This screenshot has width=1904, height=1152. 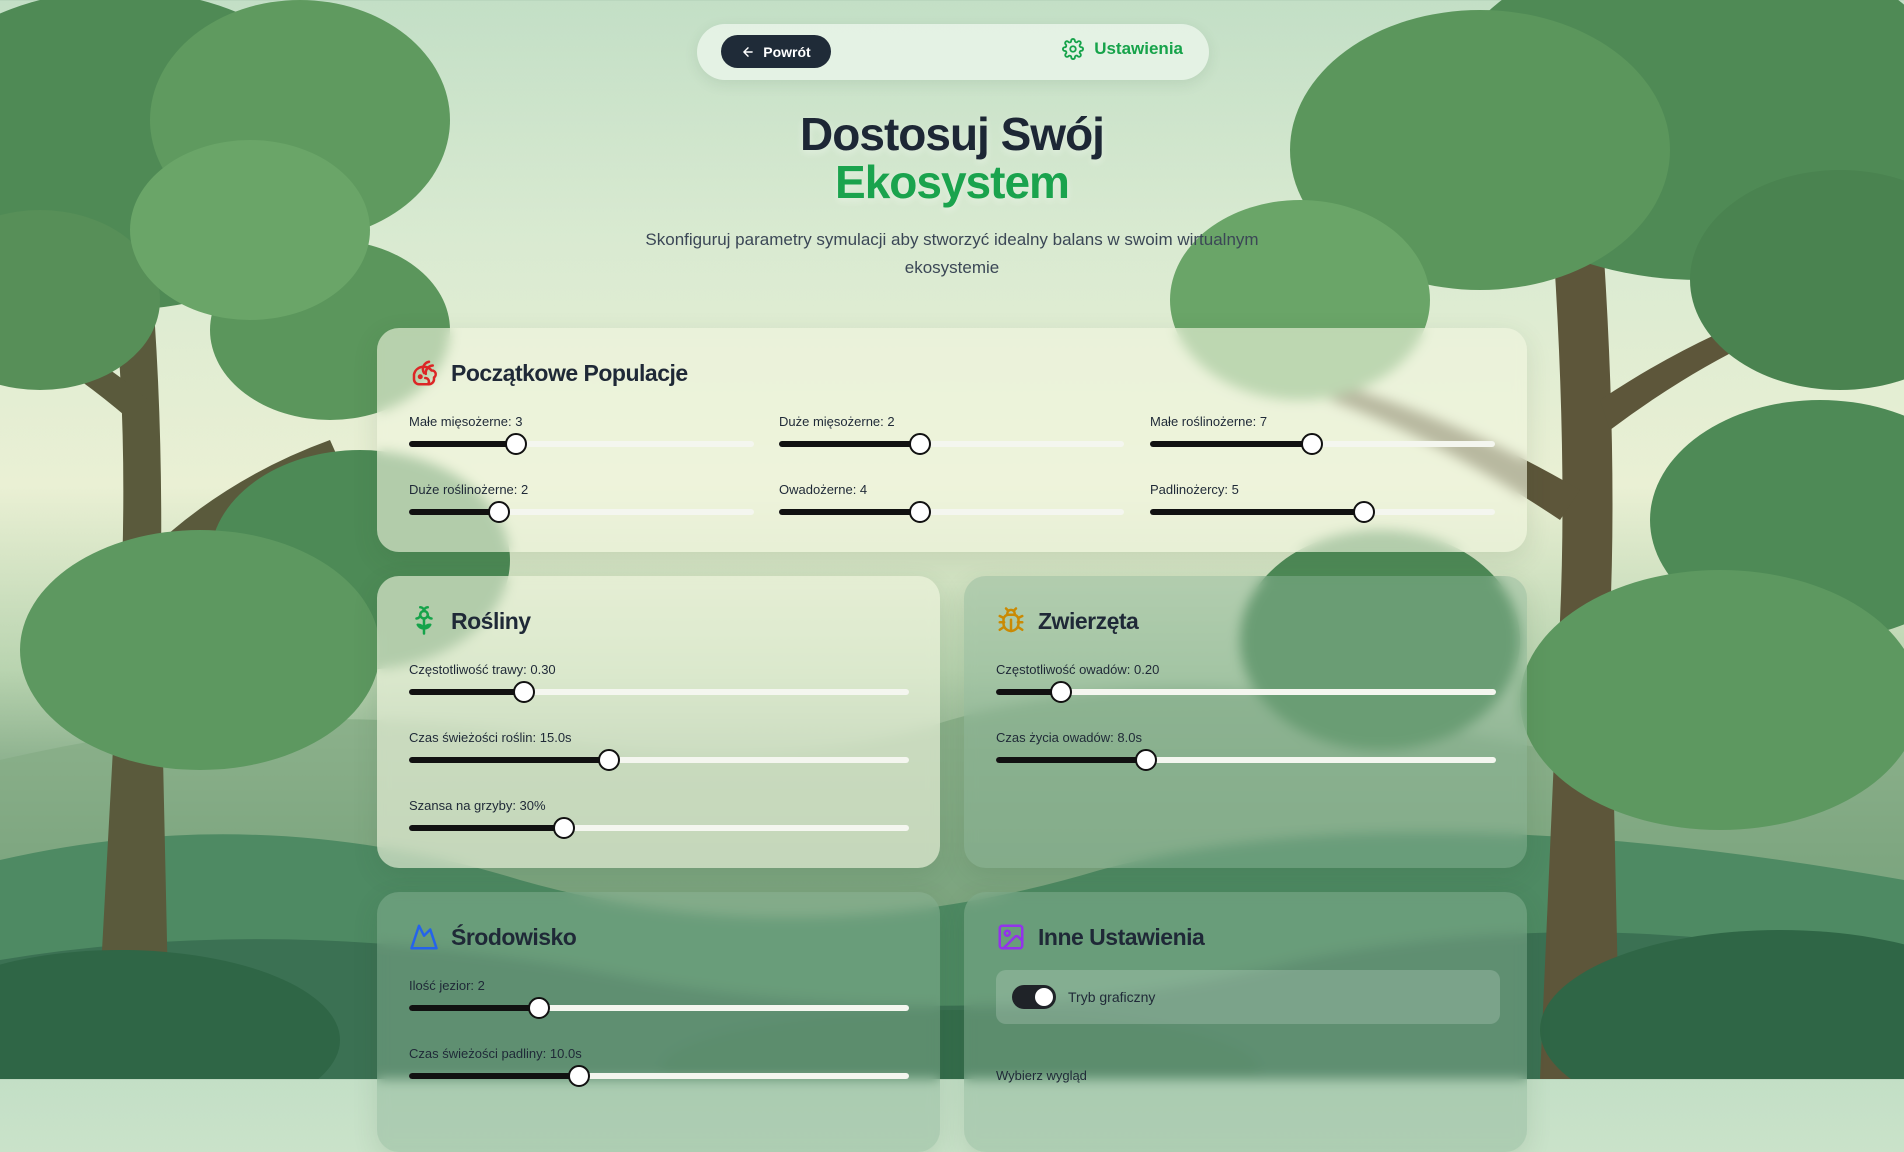 I want to click on slider-label: Częstotliwość owadów: 0.20, so click(x=1078, y=669).